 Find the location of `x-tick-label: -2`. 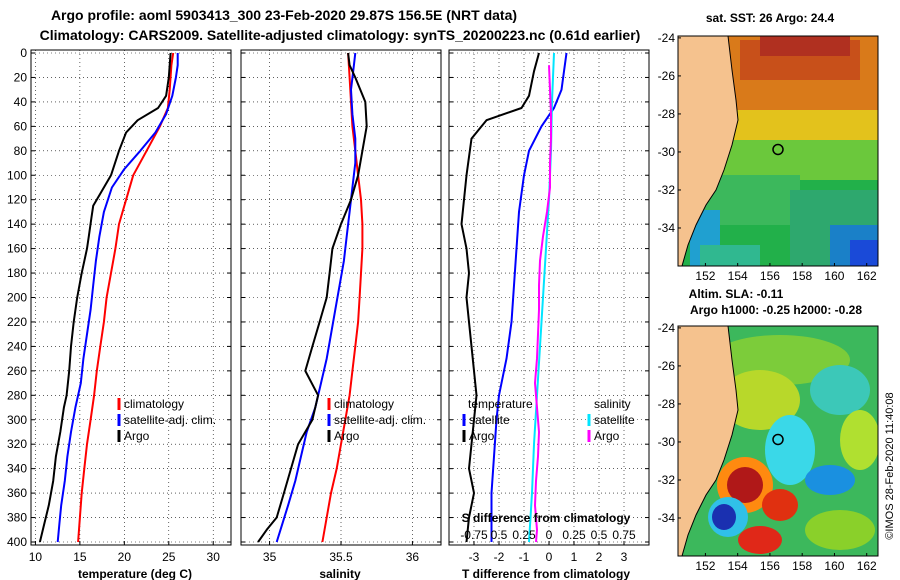

x-tick-label: -2 is located at coordinates (499, 557).